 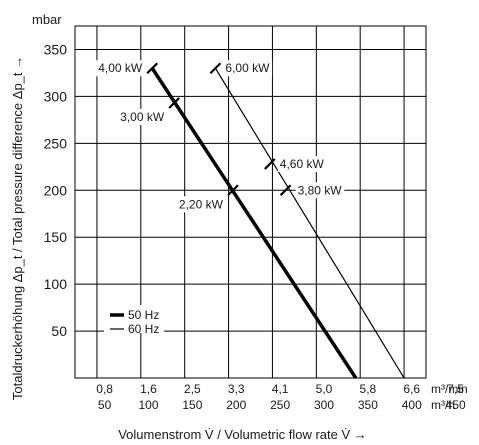 I want to click on x-tick-label-min: 2,5, so click(x=192, y=389).